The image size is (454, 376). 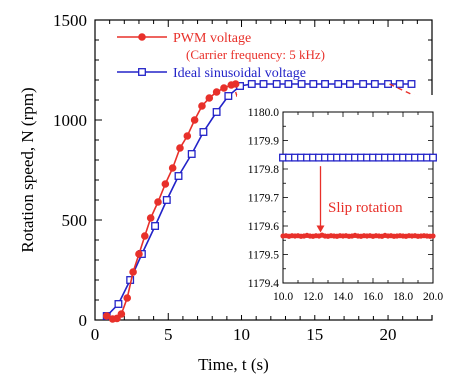 I want to click on inset-y-tick-label: 1179.6, so click(x=263, y=227).